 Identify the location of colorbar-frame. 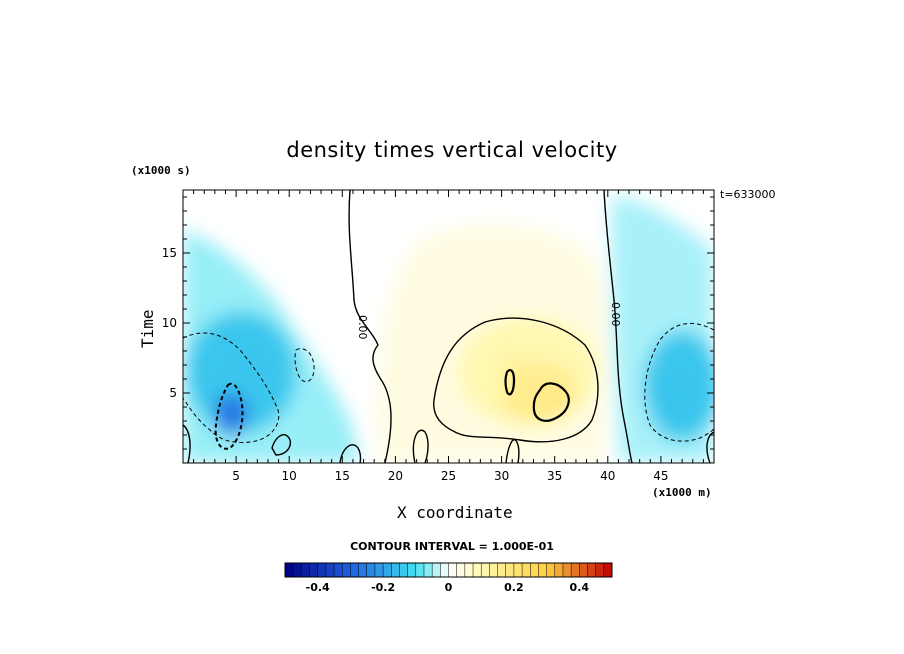
(448, 570).